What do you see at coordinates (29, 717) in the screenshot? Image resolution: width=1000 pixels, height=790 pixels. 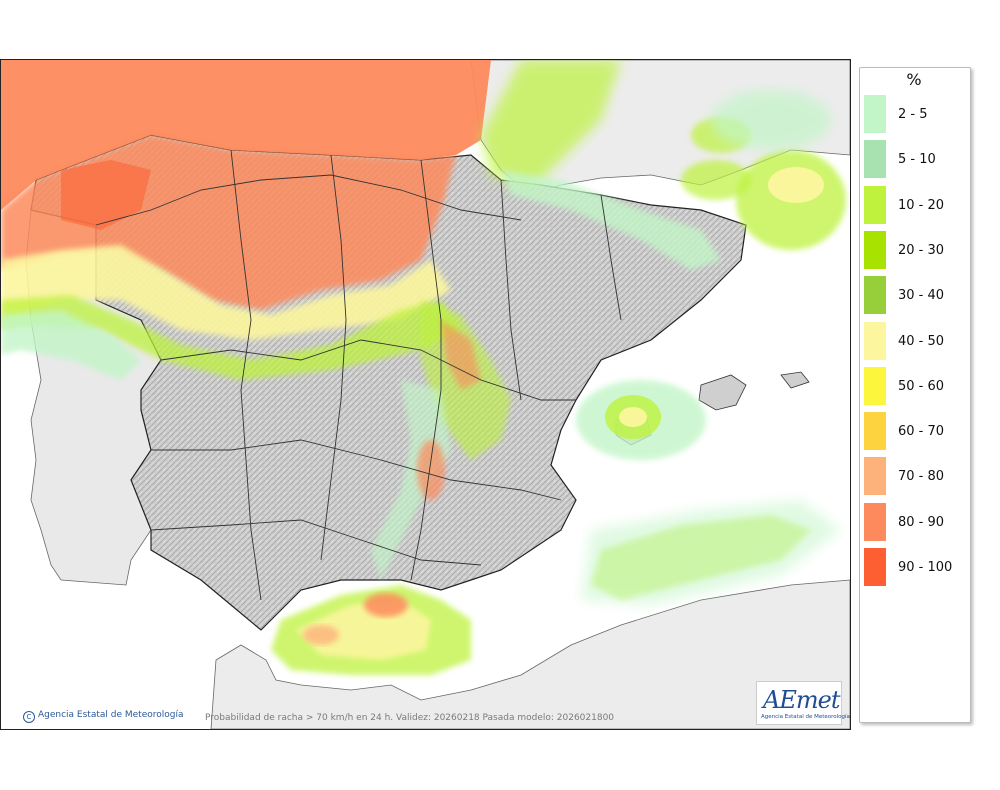 I see `copyright-icon: C` at bounding box center [29, 717].